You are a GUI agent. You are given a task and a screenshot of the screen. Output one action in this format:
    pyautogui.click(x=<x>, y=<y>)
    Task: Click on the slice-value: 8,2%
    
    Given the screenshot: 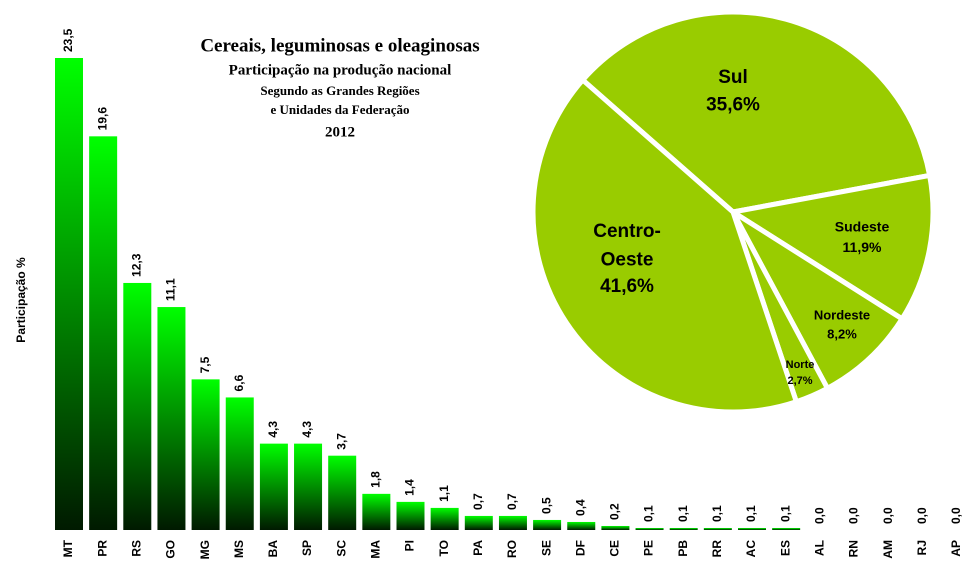 What is the action you would take?
    pyautogui.click(x=842, y=333)
    